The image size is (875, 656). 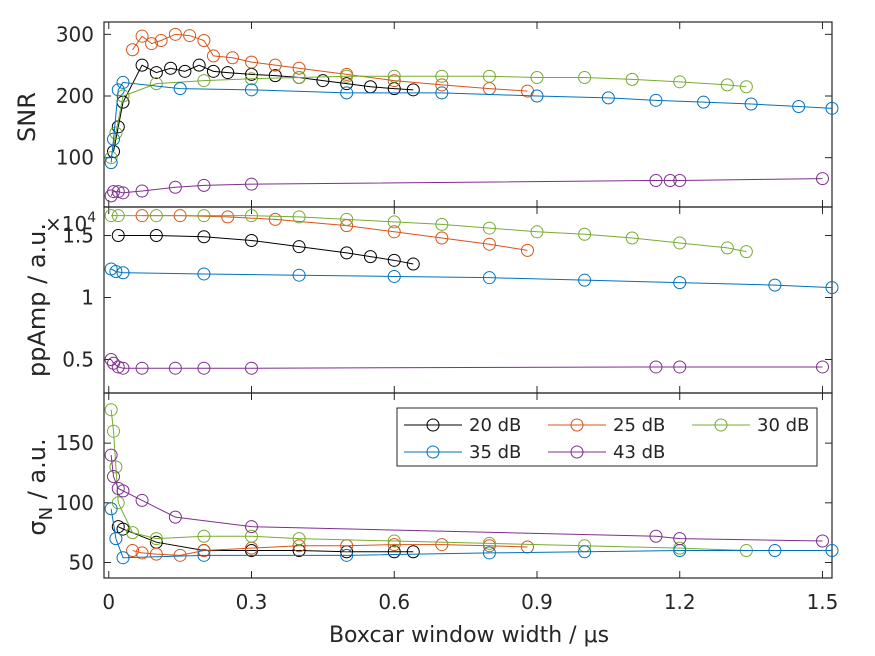 What do you see at coordinates (823, 602) in the screenshot?
I see `x-tick-label: 1.5` at bounding box center [823, 602].